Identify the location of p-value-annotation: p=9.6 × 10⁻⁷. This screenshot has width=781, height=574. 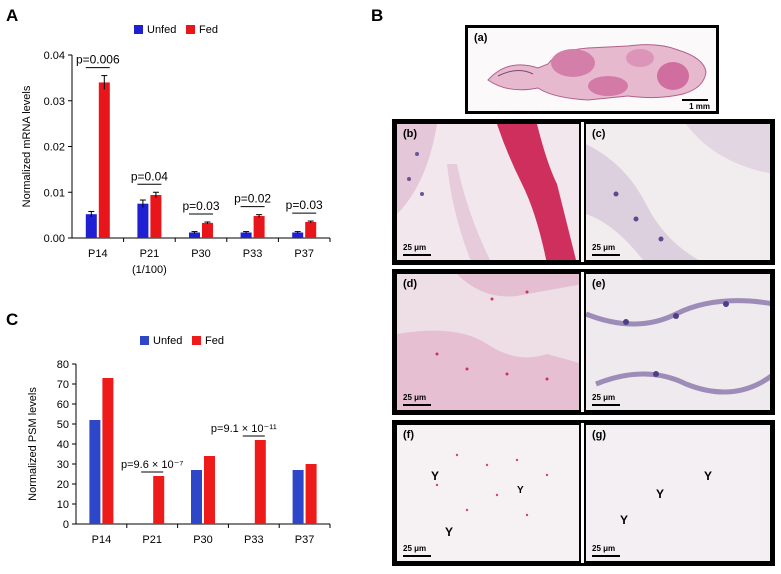
(152, 465).